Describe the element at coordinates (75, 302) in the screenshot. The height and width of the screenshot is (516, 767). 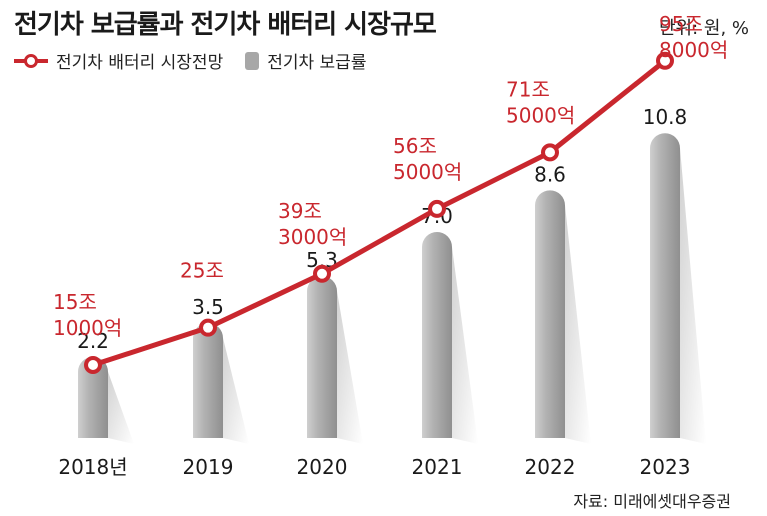
I see `line-value-label: 15조` at that location.